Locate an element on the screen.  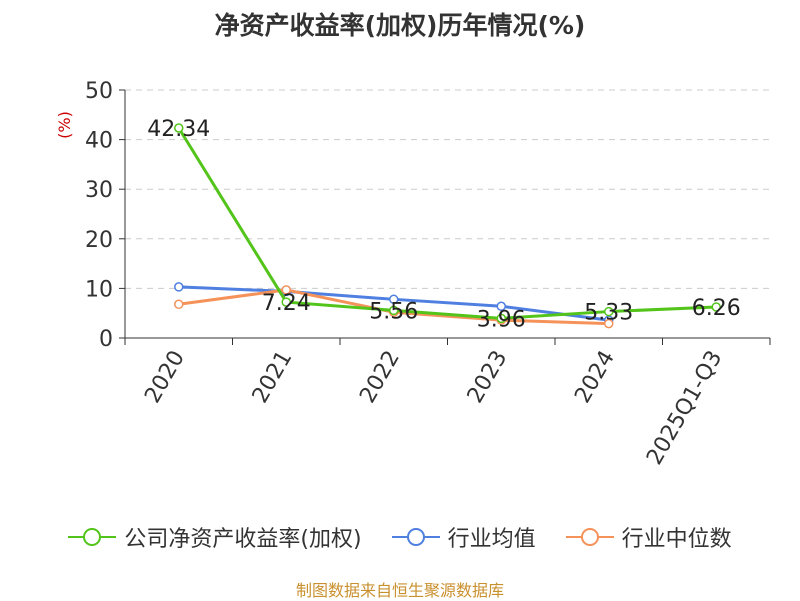
legend-item: 行业中位数 is located at coordinates (648, 537).